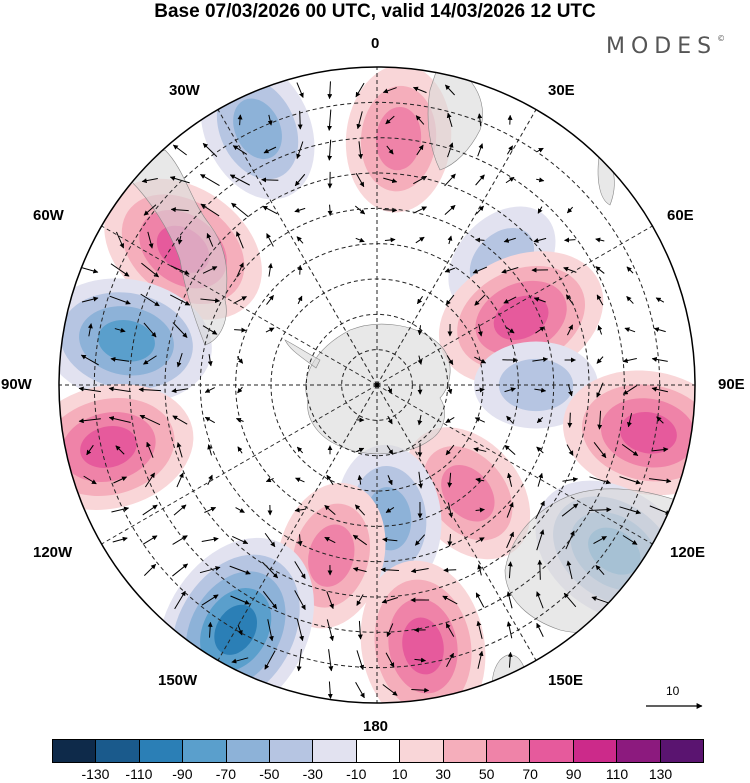  I want to click on colorbar-label-6: -10, so click(356, 774).